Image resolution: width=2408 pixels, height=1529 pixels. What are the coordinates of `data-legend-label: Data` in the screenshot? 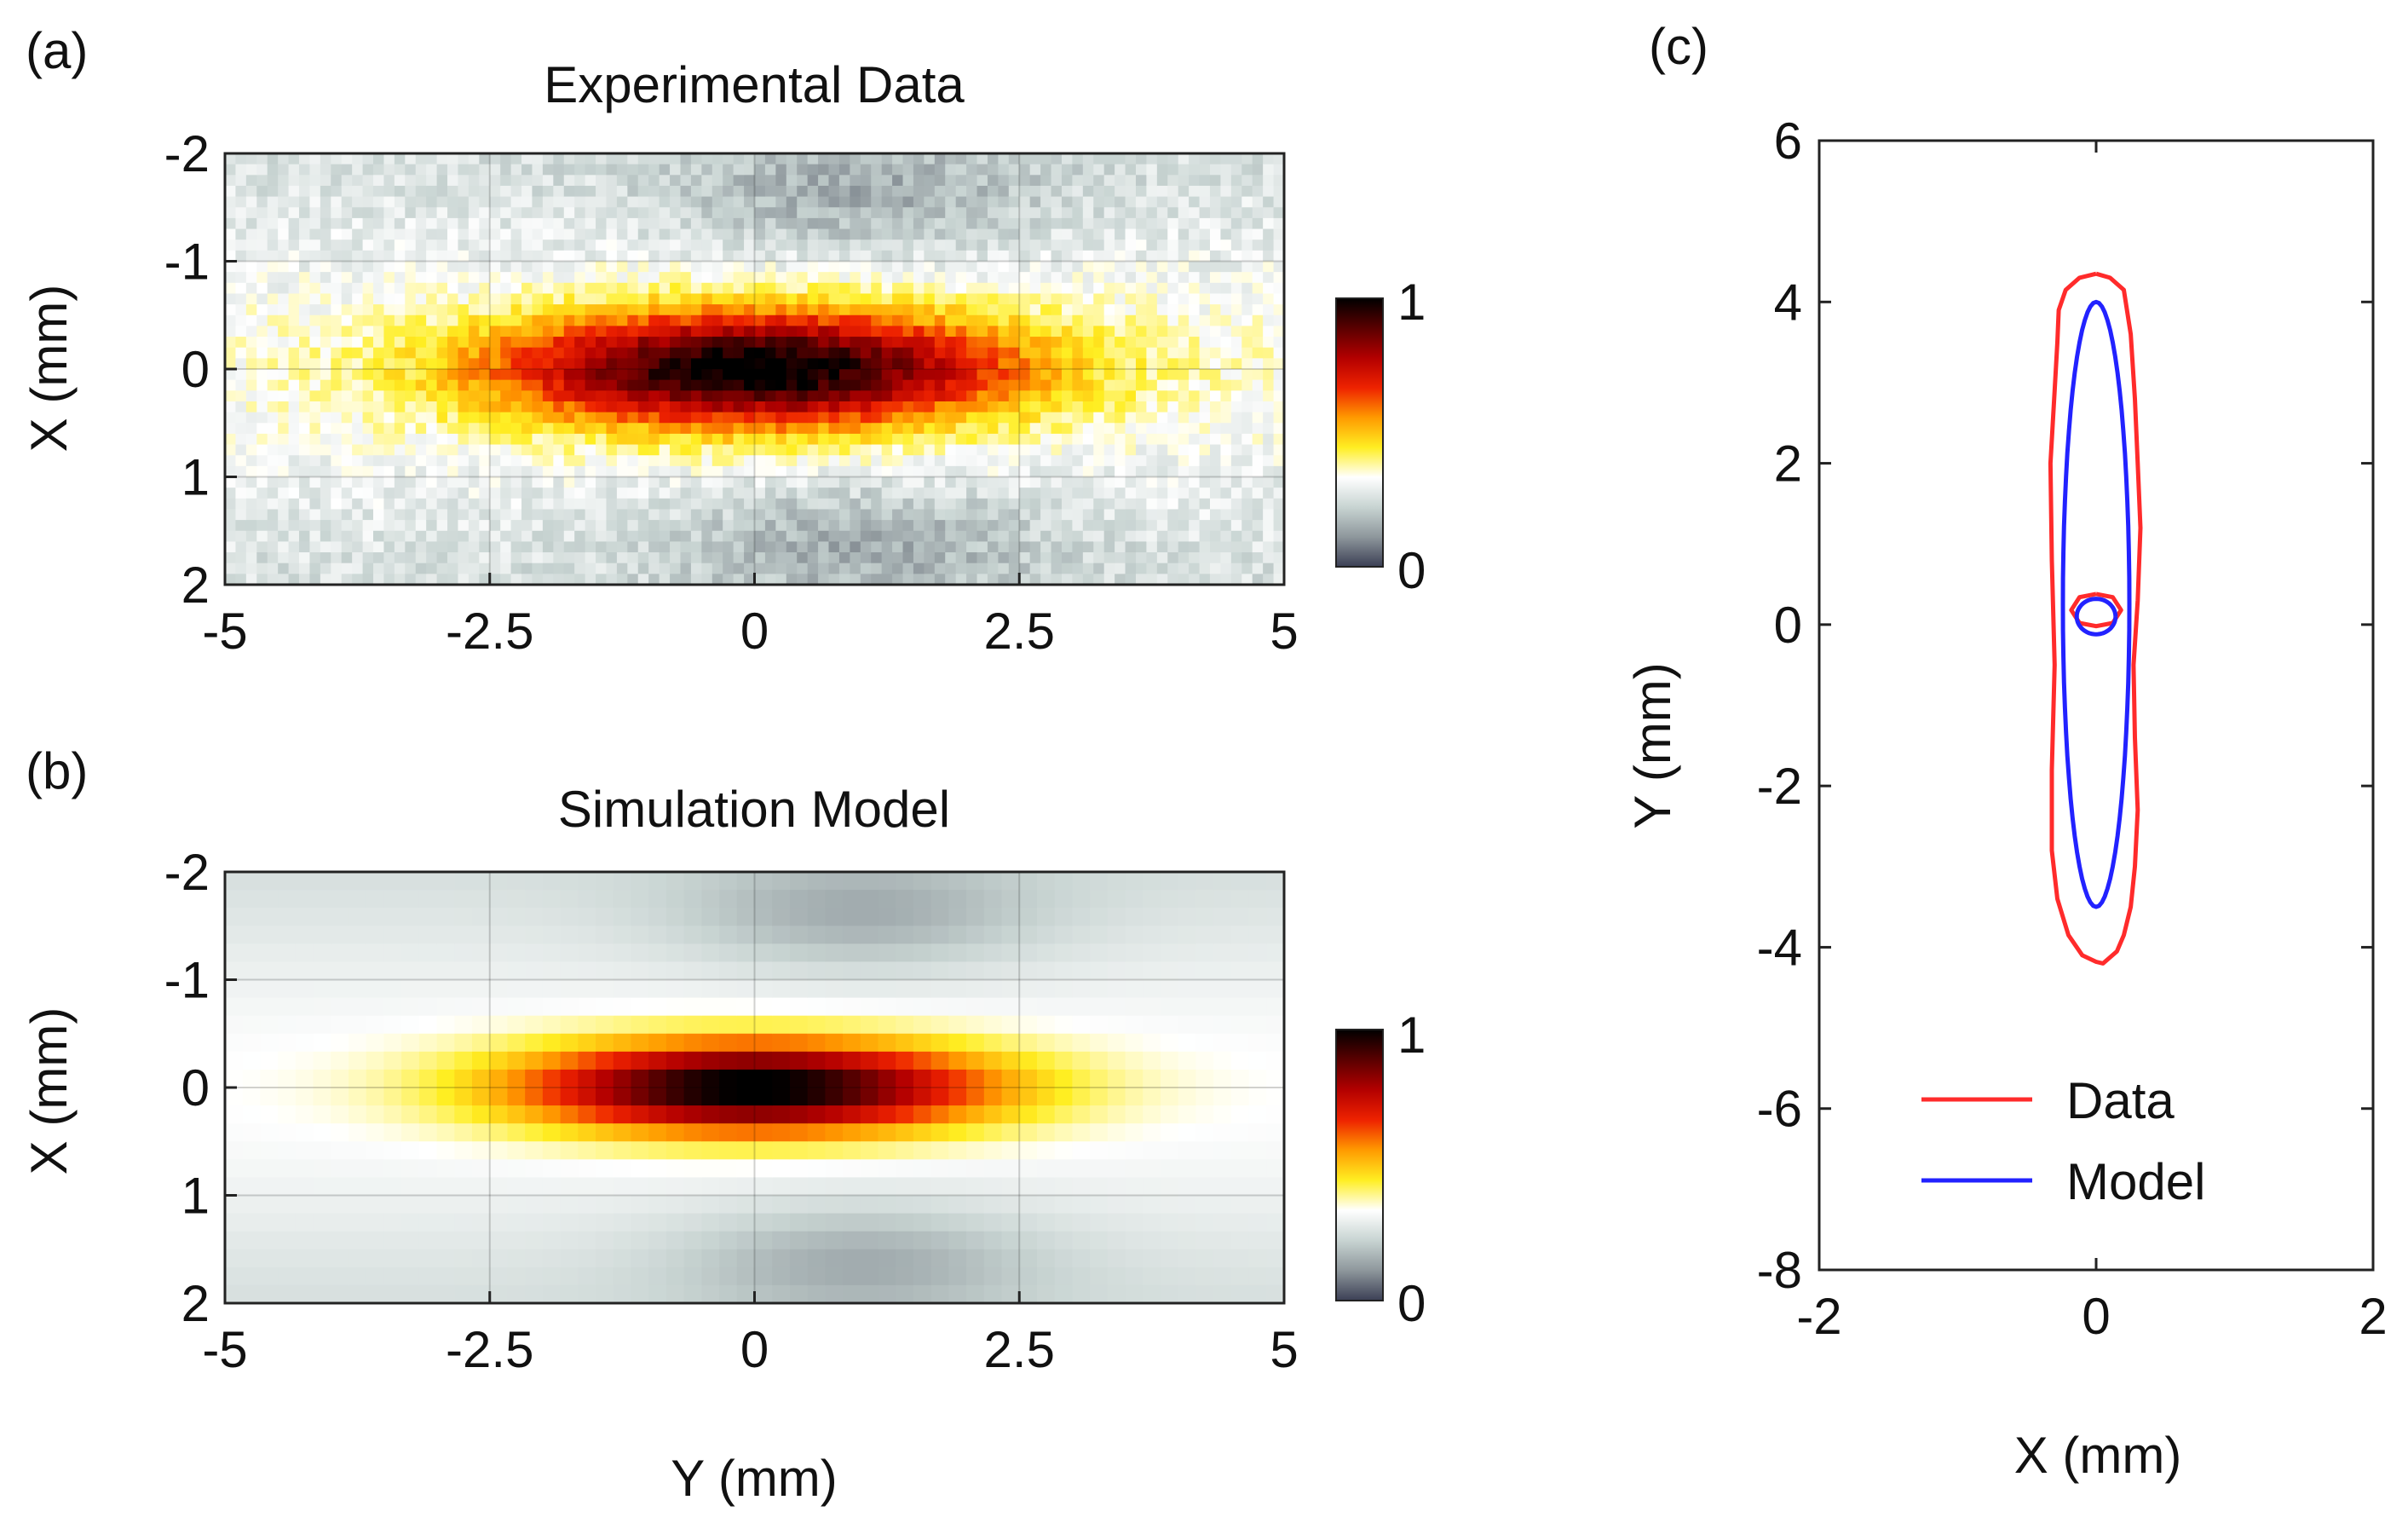 It's located at (2120, 1100).